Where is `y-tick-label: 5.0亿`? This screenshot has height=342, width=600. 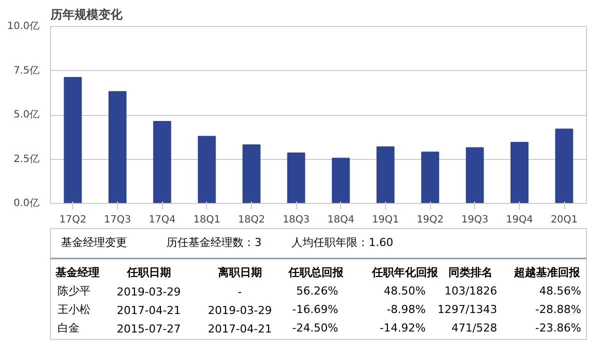 y-tick-label: 5.0亿 is located at coordinates (27, 115).